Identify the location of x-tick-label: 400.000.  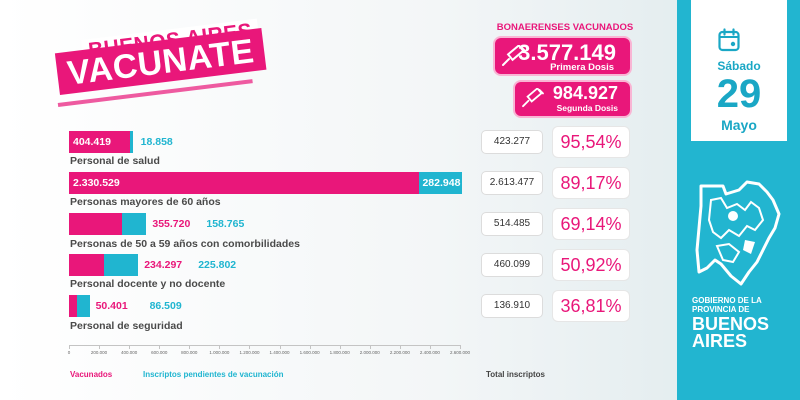
(129, 352).